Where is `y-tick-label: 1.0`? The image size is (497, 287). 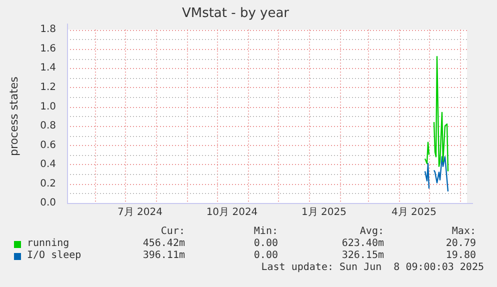 y-tick-label: 1.0 is located at coordinates (48, 106).